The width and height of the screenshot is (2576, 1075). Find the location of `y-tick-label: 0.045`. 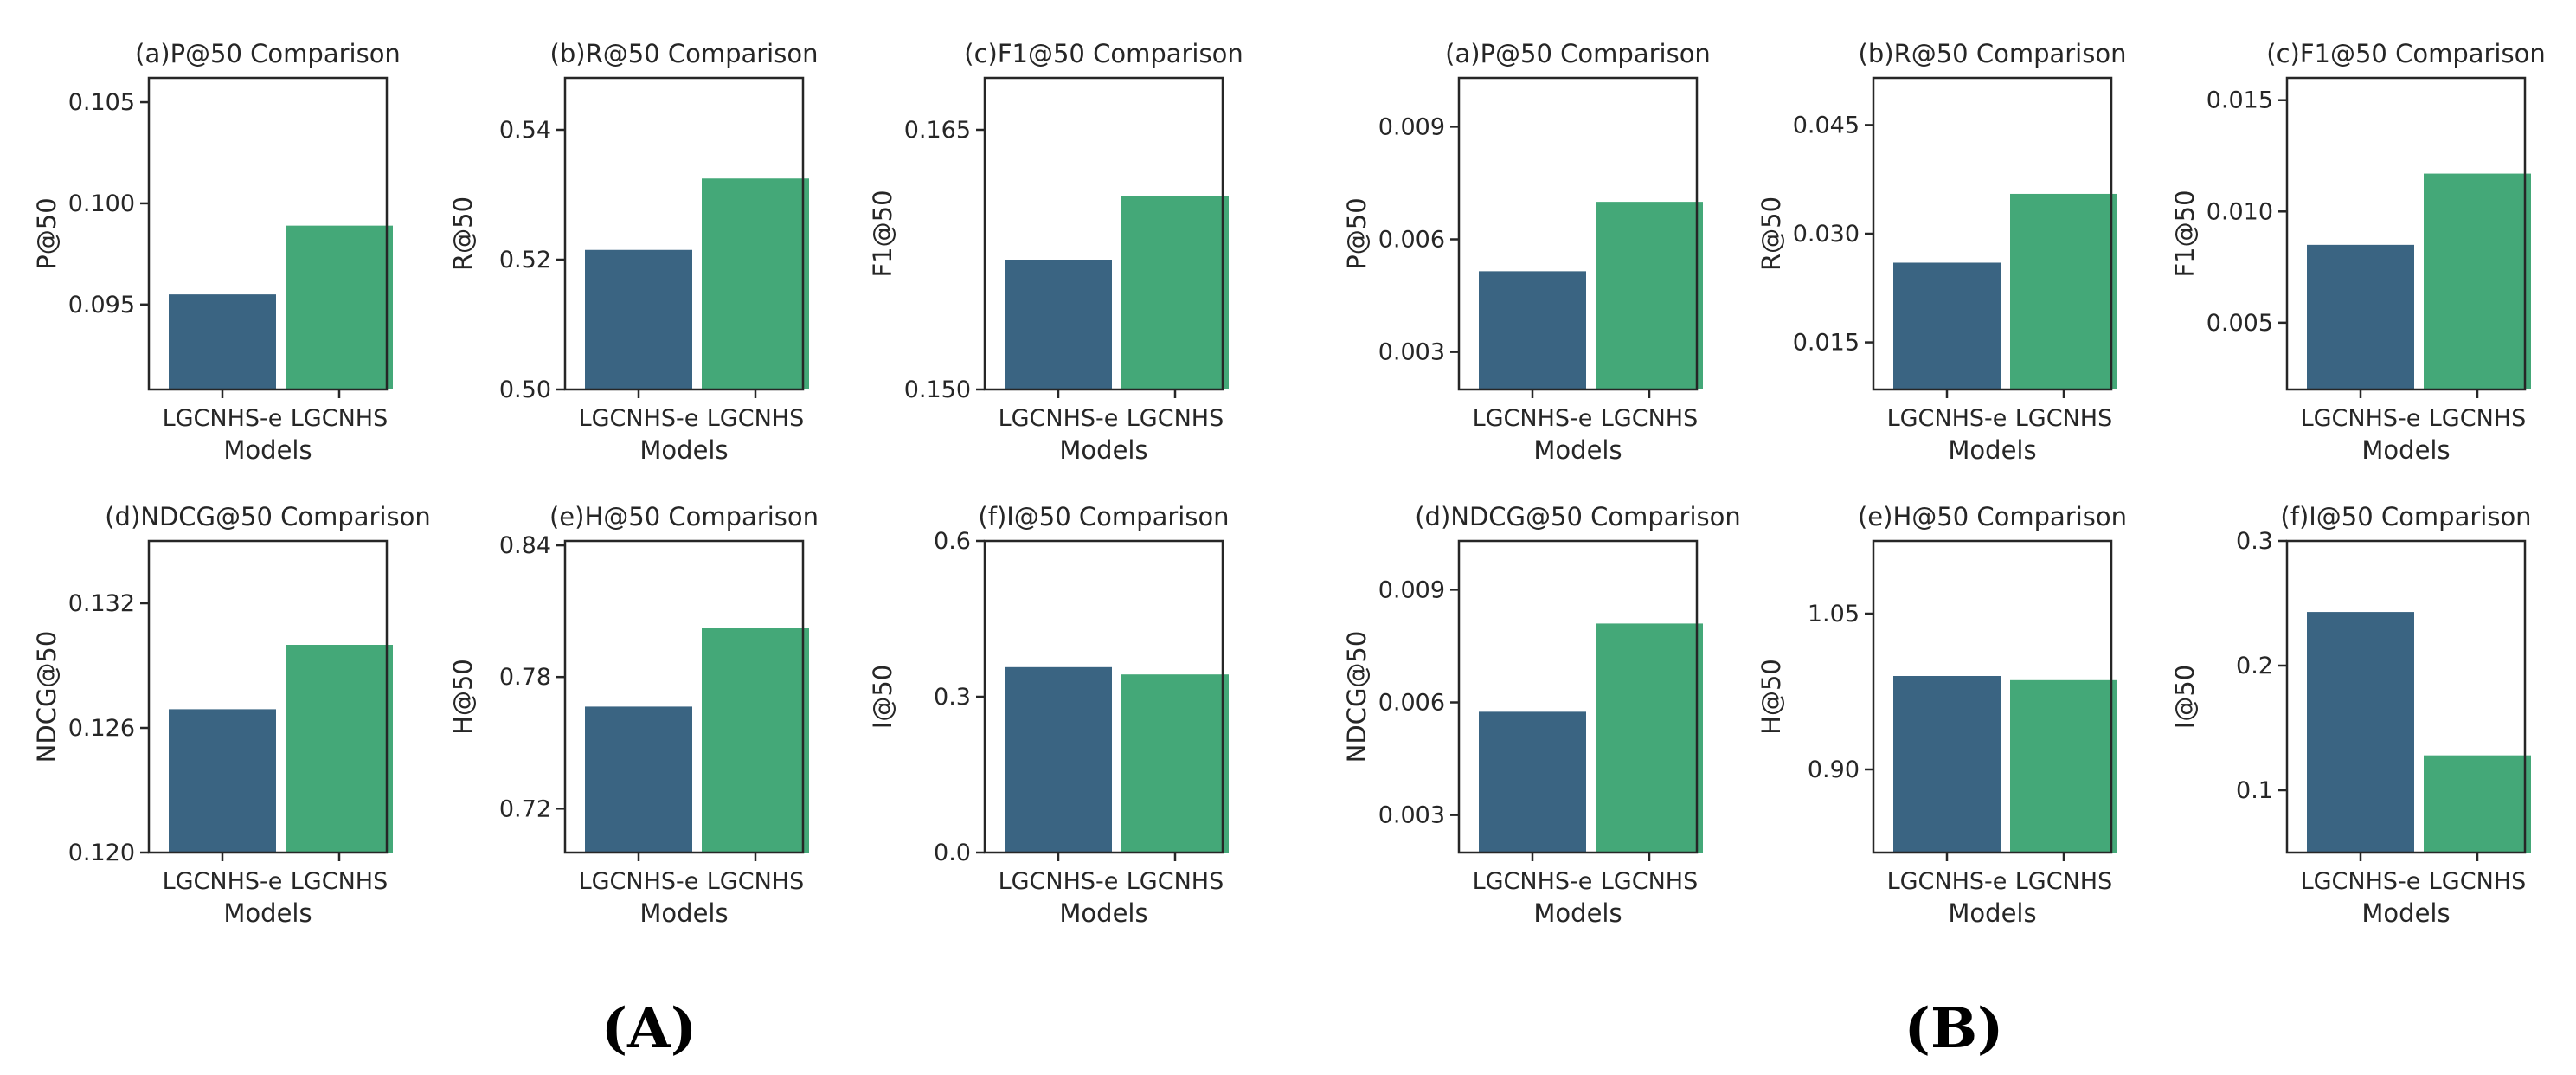

y-tick-label: 0.045 is located at coordinates (1827, 125).